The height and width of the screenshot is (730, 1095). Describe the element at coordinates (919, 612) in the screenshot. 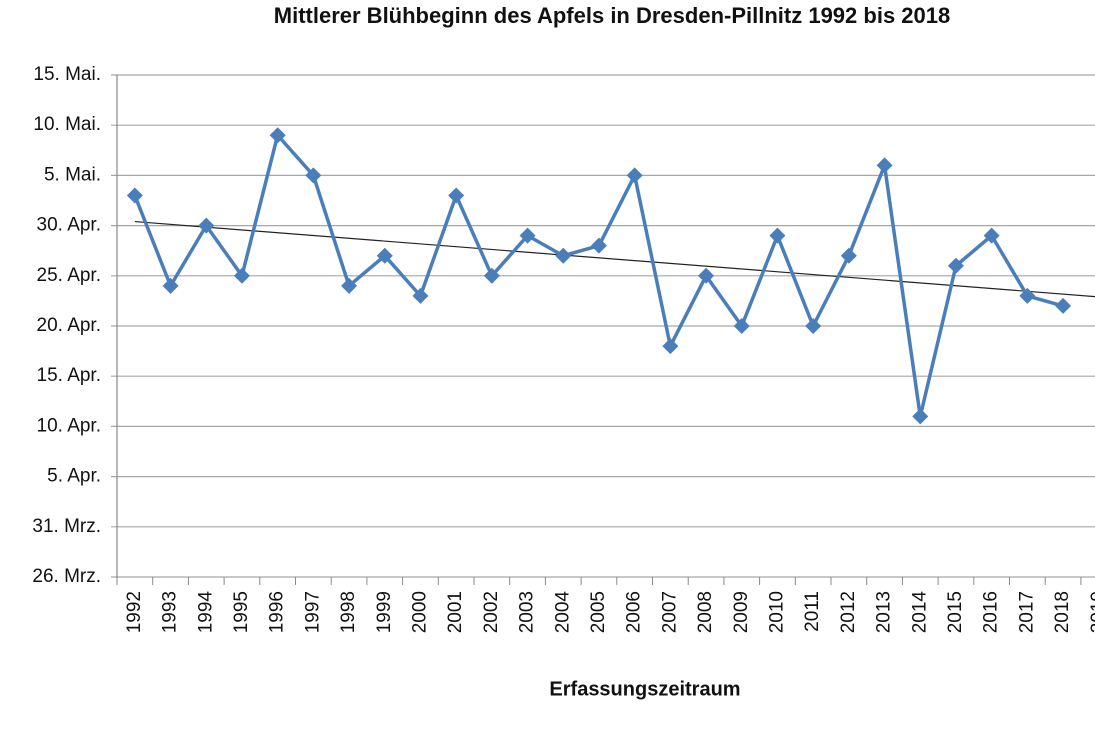

I see `x-tick-label: 2014` at that location.